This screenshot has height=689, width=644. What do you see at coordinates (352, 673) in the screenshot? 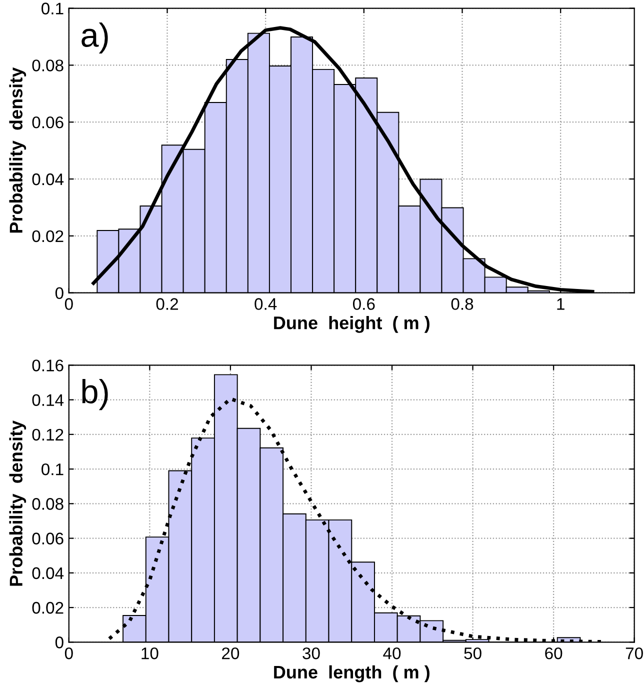
I see `x-axis-title: Dune length ( m )` at bounding box center [352, 673].